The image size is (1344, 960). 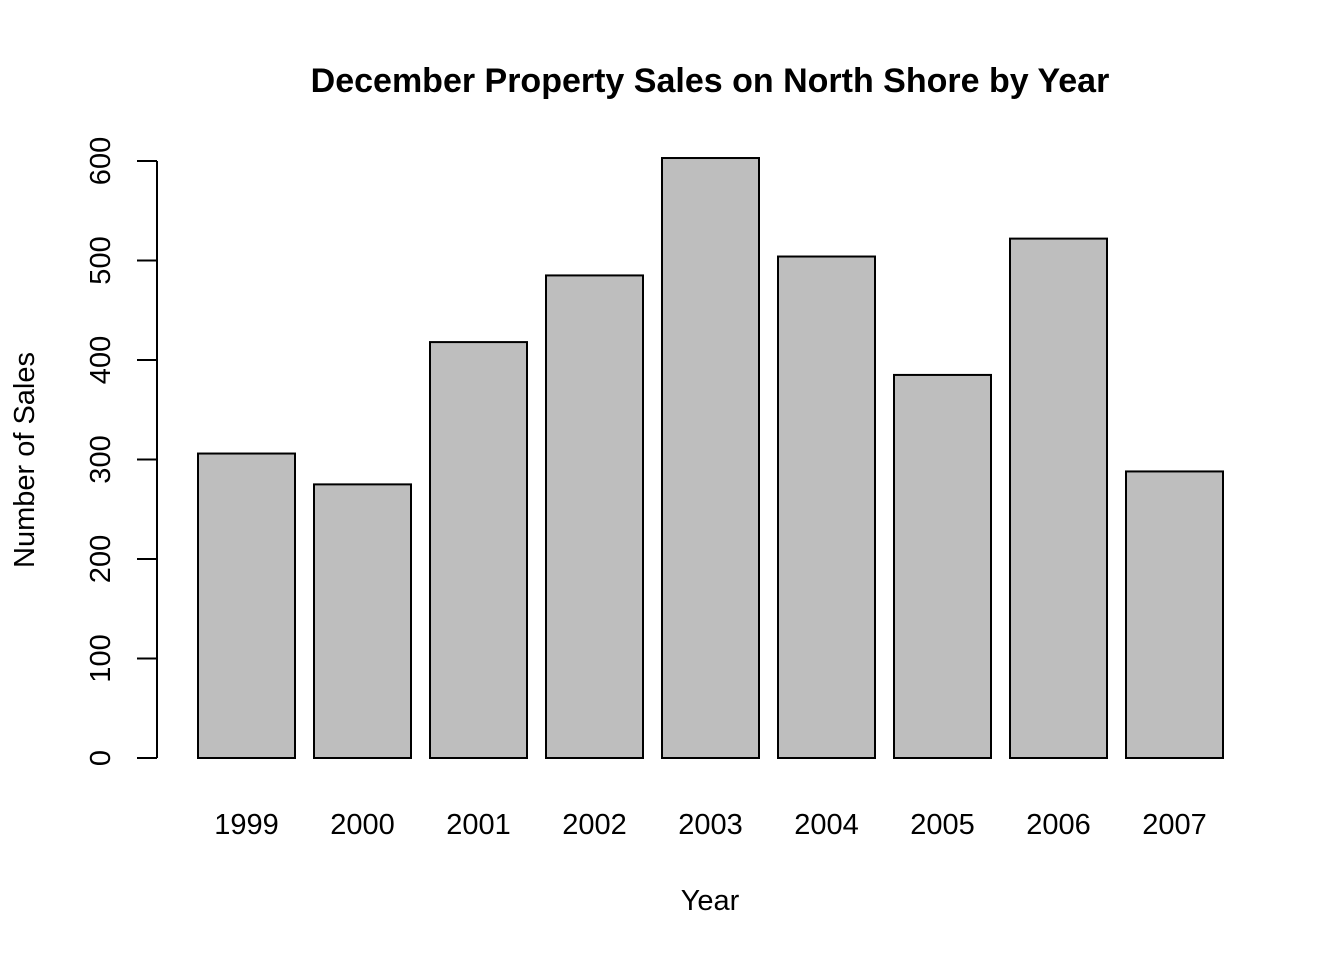 What do you see at coordinates (942, 825) in the screenshot?
I see `x-tick-label: 2005` at bounding box center [942, 825].